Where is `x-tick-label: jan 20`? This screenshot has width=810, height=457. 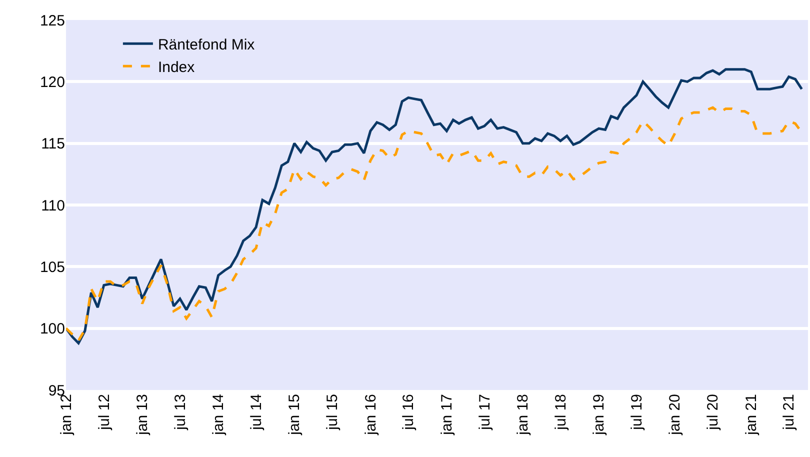 x-tick-label: jan 20 is located at coordinates (675, 415).